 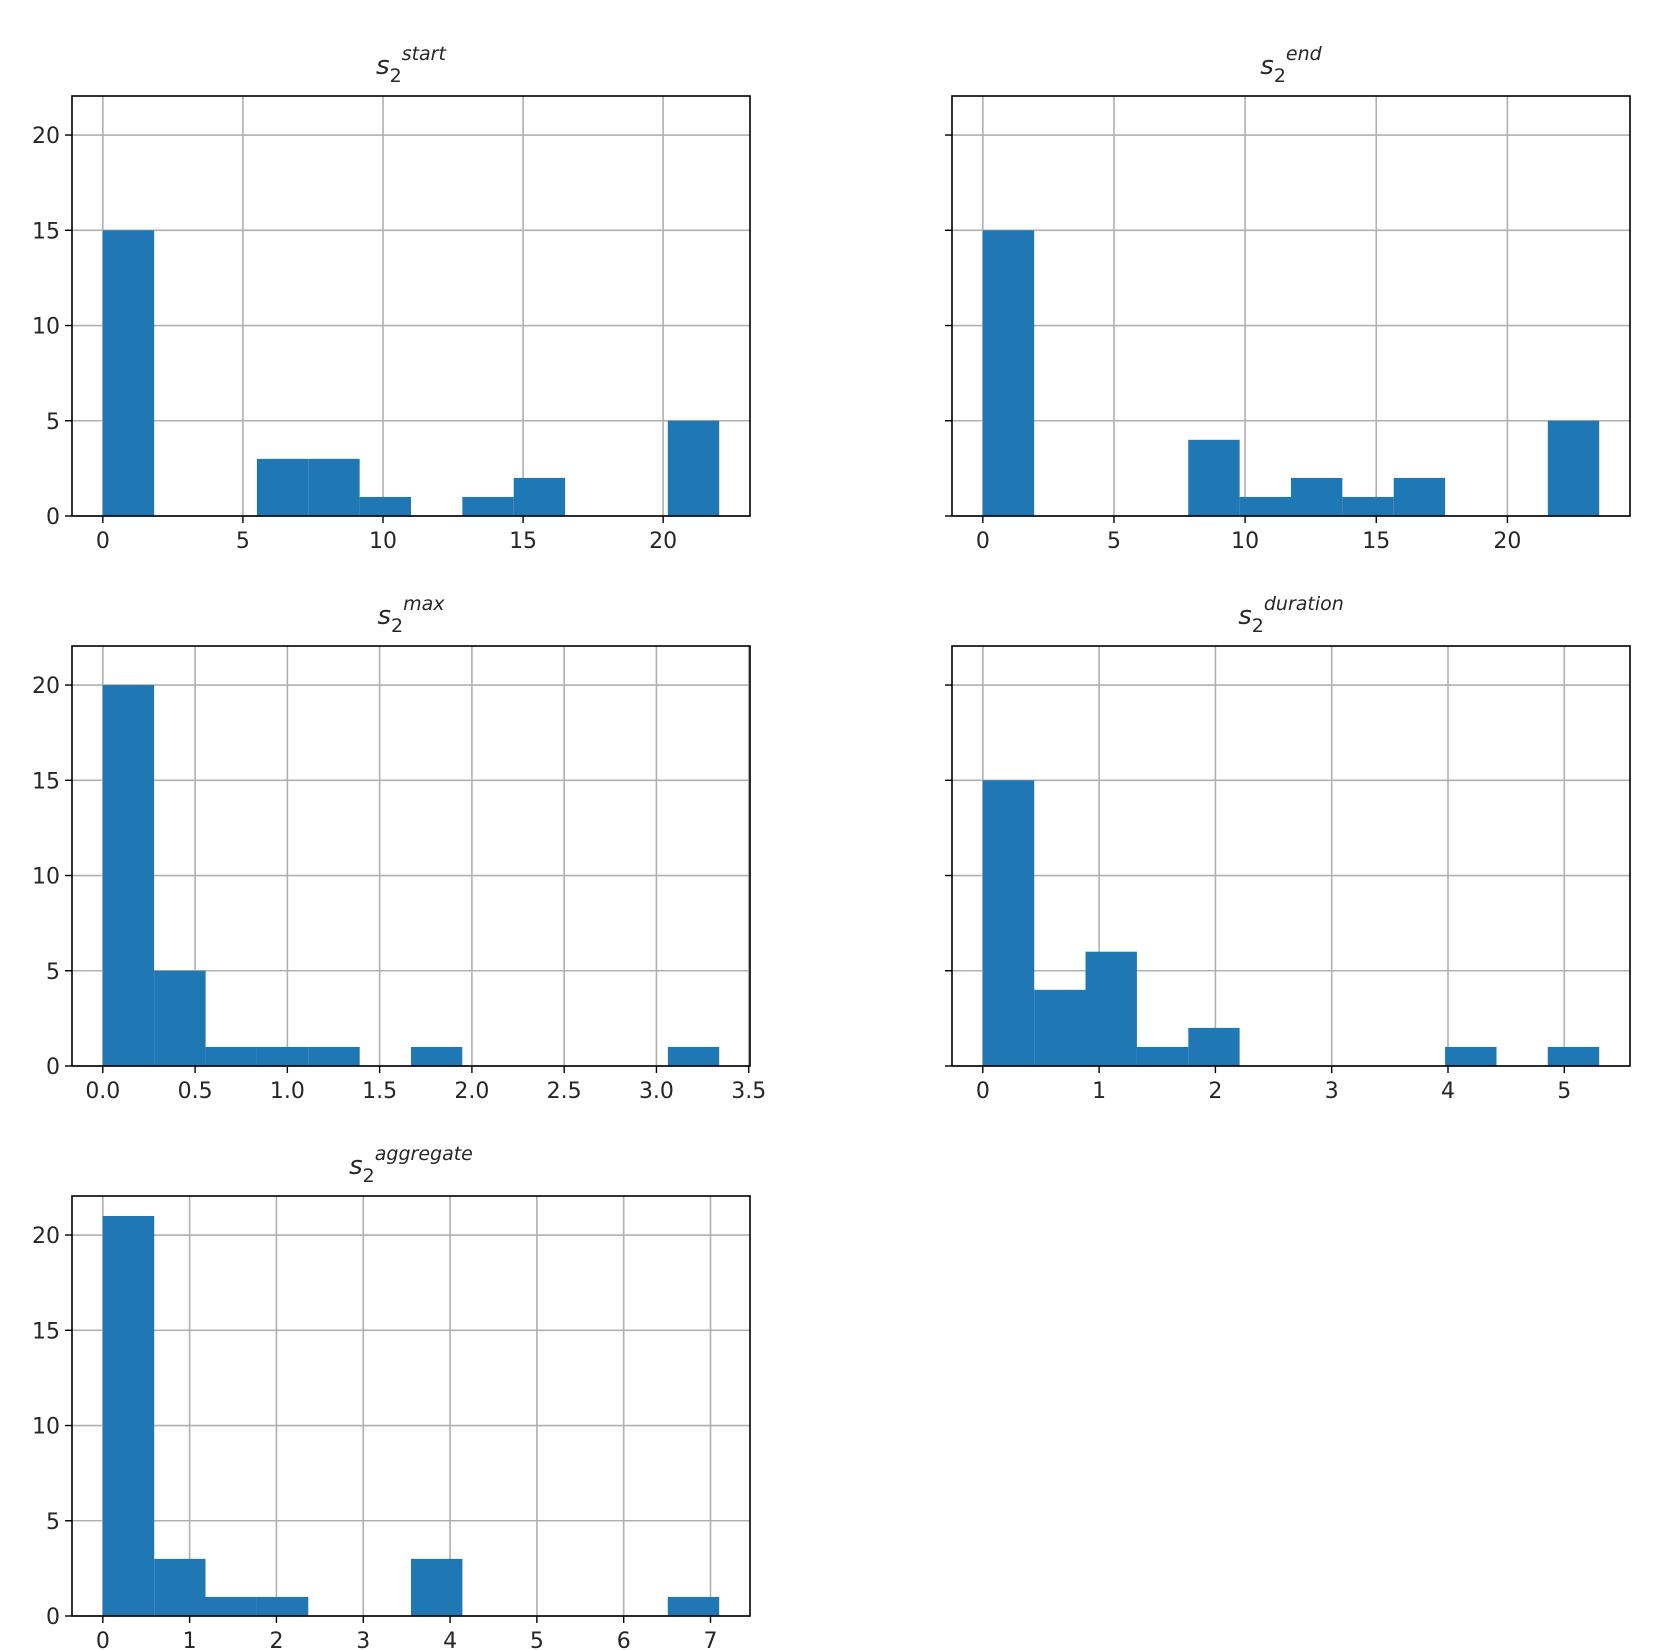 I want to click on title-sup: end, so click(x=1304, y=54).